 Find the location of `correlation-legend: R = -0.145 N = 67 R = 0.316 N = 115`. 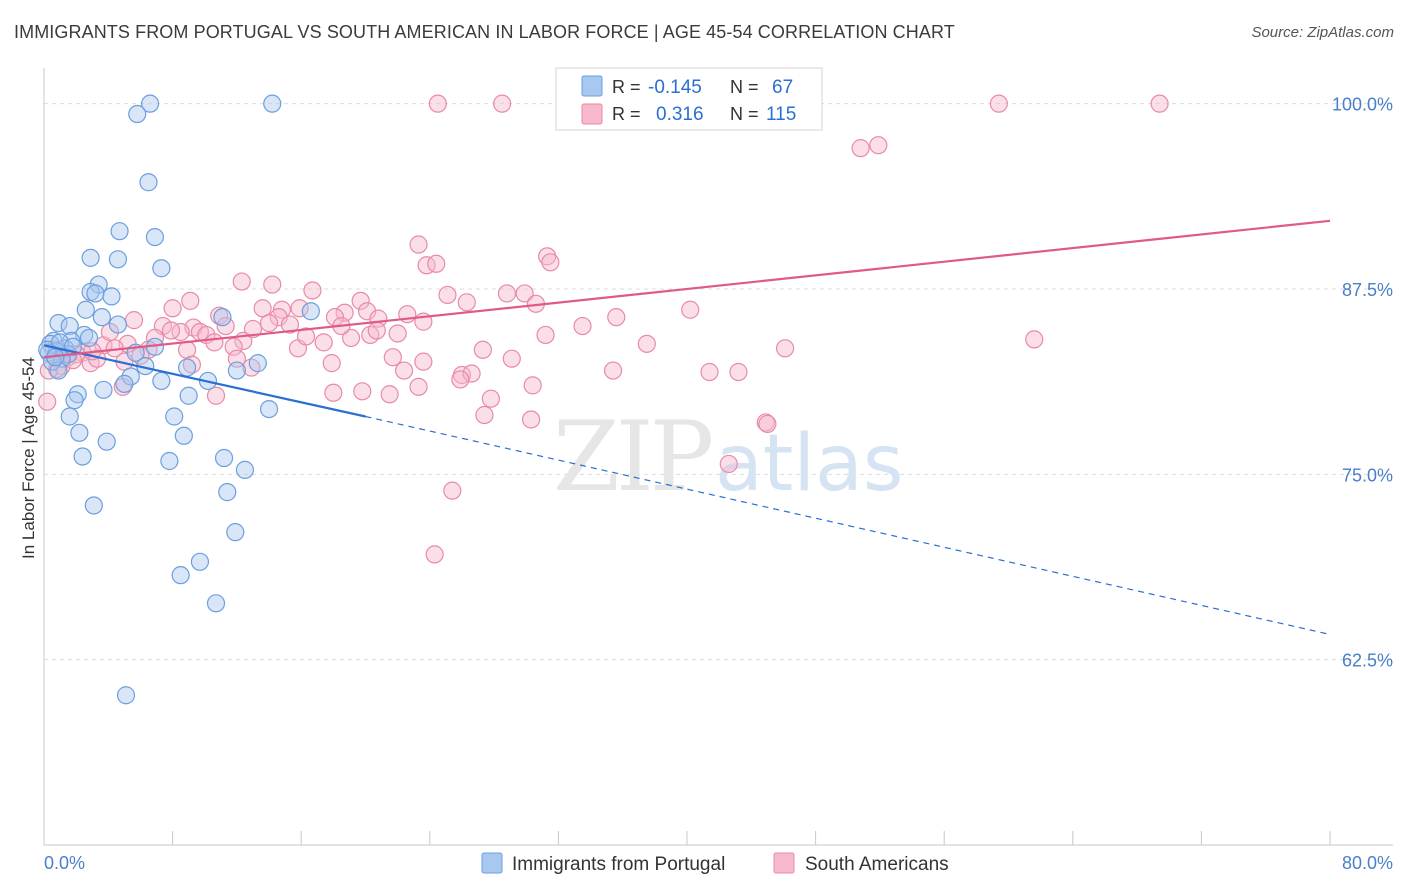

correlation-legend: R = -0.145 N = 67 R = 0.316 N = 115 is located at coordinates (689, 99).